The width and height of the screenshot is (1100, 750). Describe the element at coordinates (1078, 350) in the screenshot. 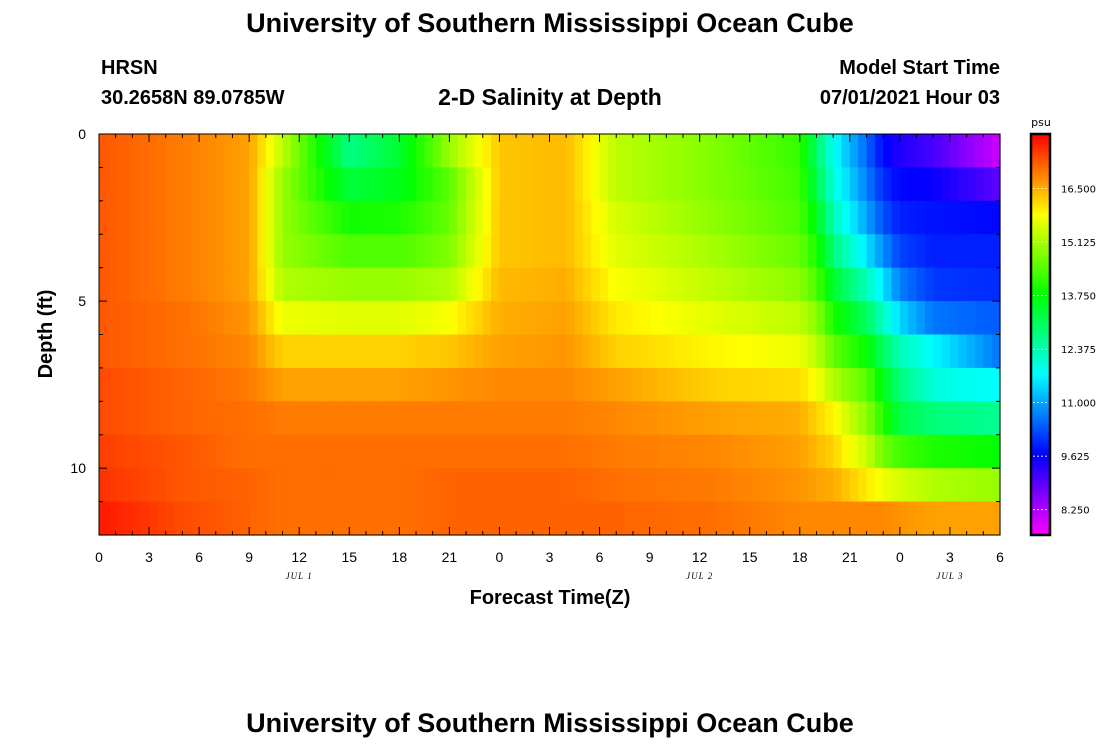

I see `colorbar-tick-label: 12.375` at that location.